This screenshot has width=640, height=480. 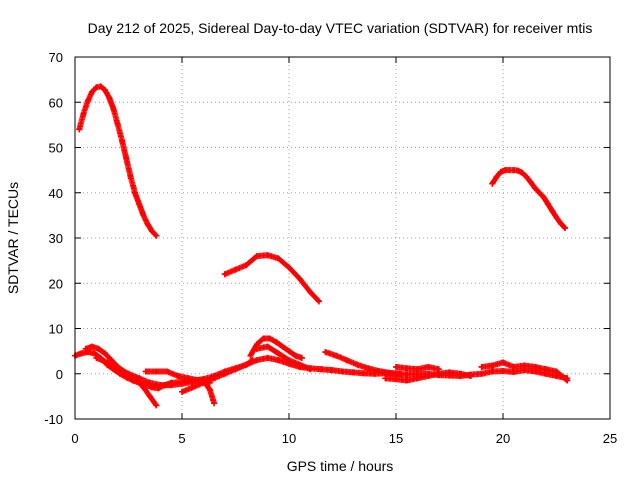 What do you see at coordinates (13, 238) in the screenshot?
I see `y-axis-label: SDTVAR / TECUs` at bounding box center [13, 238].